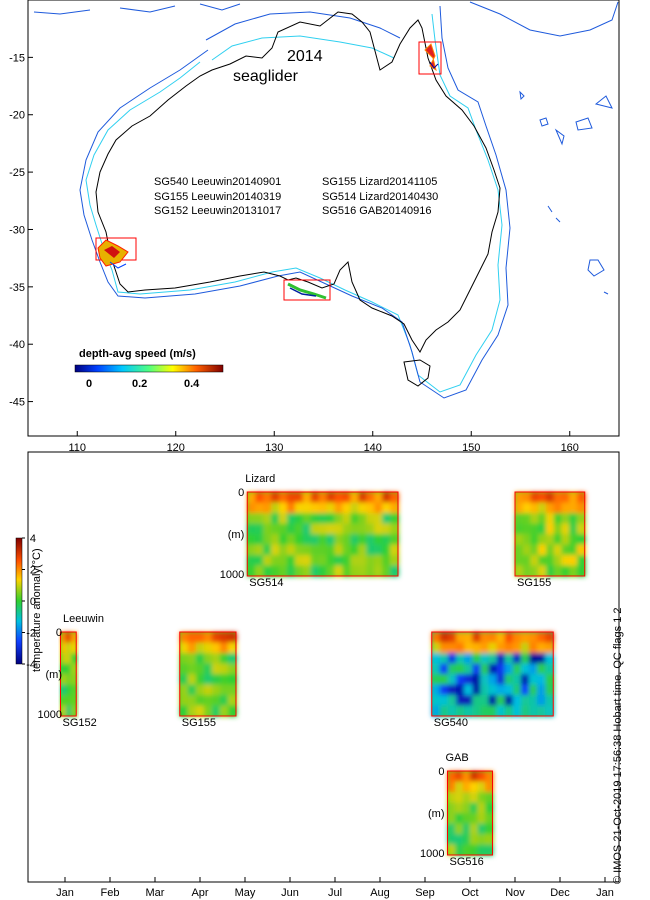  Describe the element at coordinates (425, 893) in the screenshot. I see `month-tick-label: Sep` at that location.